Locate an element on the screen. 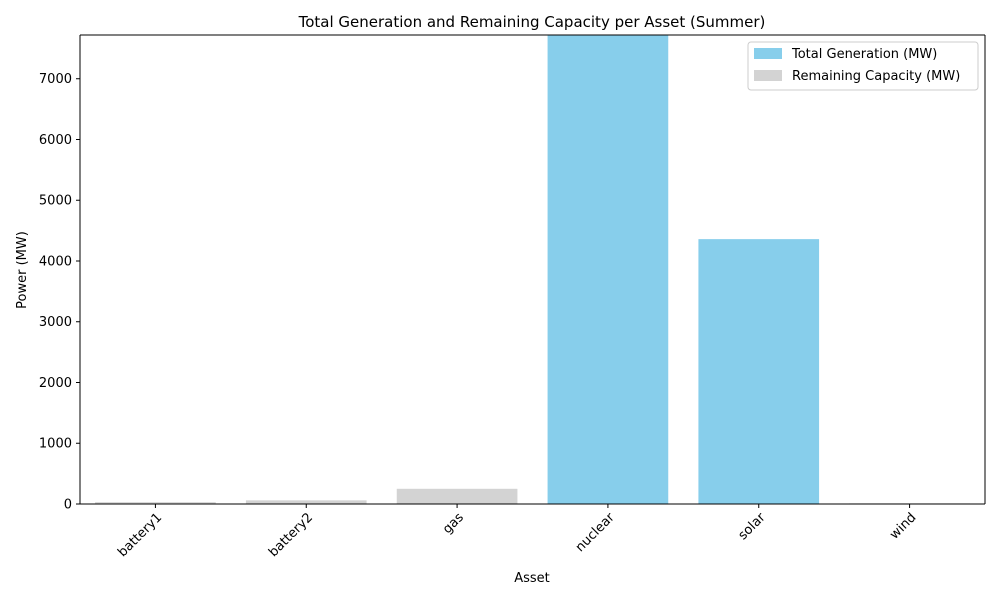  y-tick-label: 7000 is located at coordinates (55, 79).